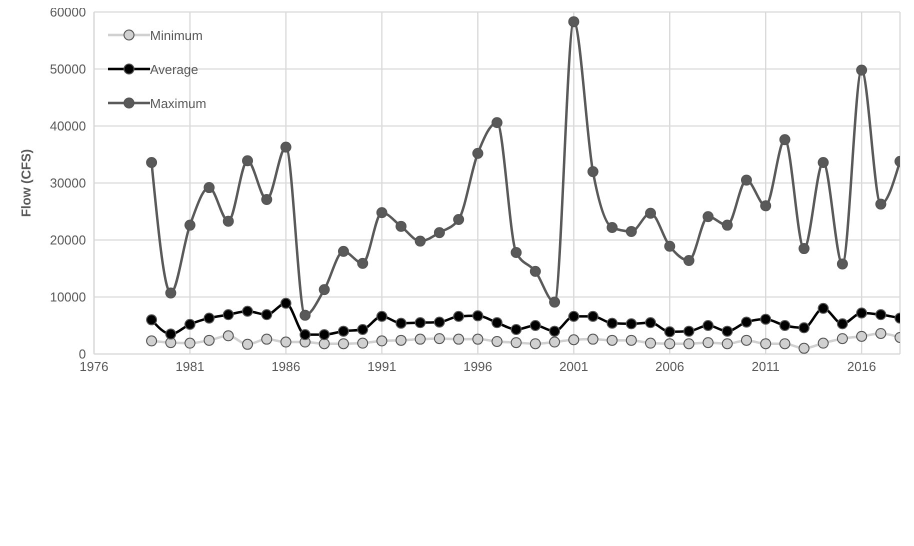 This screenshot has height=546, width=914. I want to click on y-tick-label: 10000, so click(68, 297).